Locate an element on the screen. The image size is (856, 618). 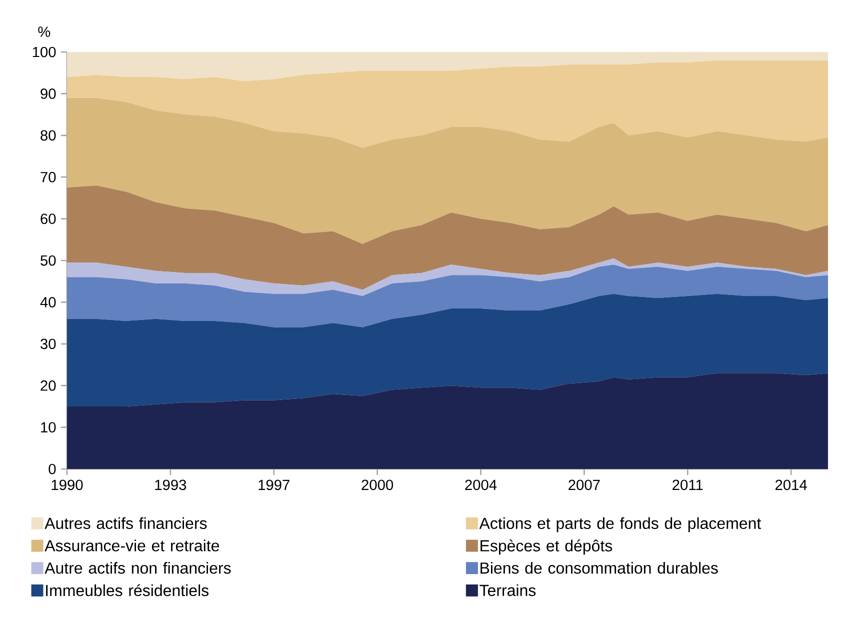
y-tick-label: 0 is located at coordinates (52, 469).